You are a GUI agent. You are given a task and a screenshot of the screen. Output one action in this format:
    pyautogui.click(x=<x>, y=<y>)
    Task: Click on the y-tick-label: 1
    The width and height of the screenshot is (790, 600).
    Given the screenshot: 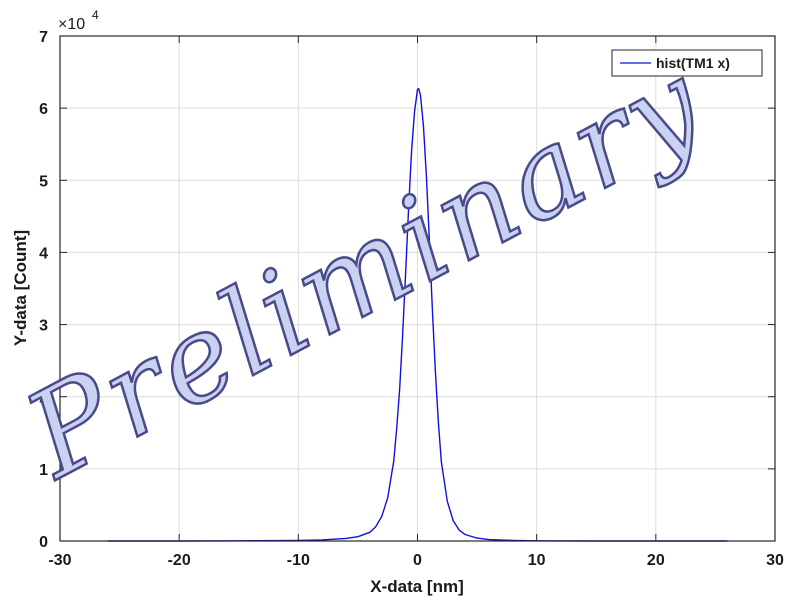 What is the action you would take?
    pyautogui.click(x=43, y=470)
    